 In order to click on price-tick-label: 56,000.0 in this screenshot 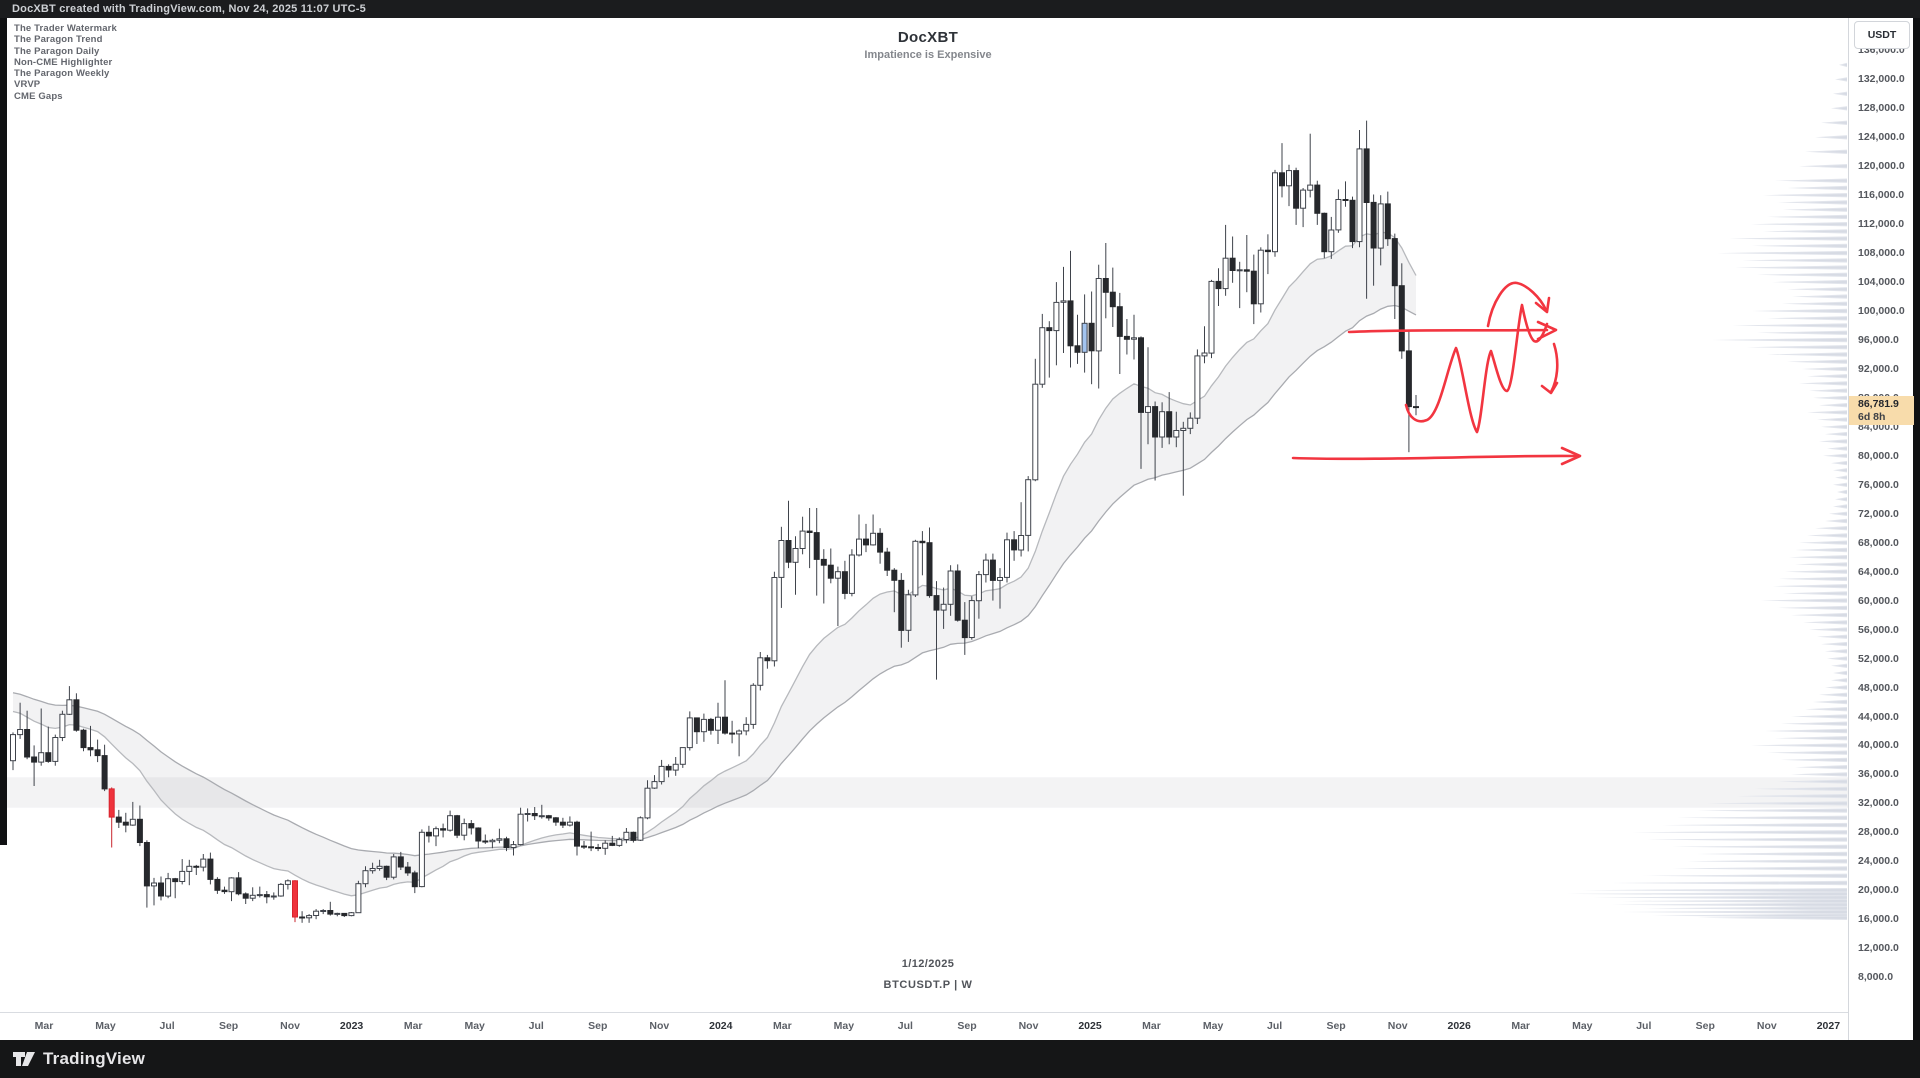, I will do `click(1878, 629)`.